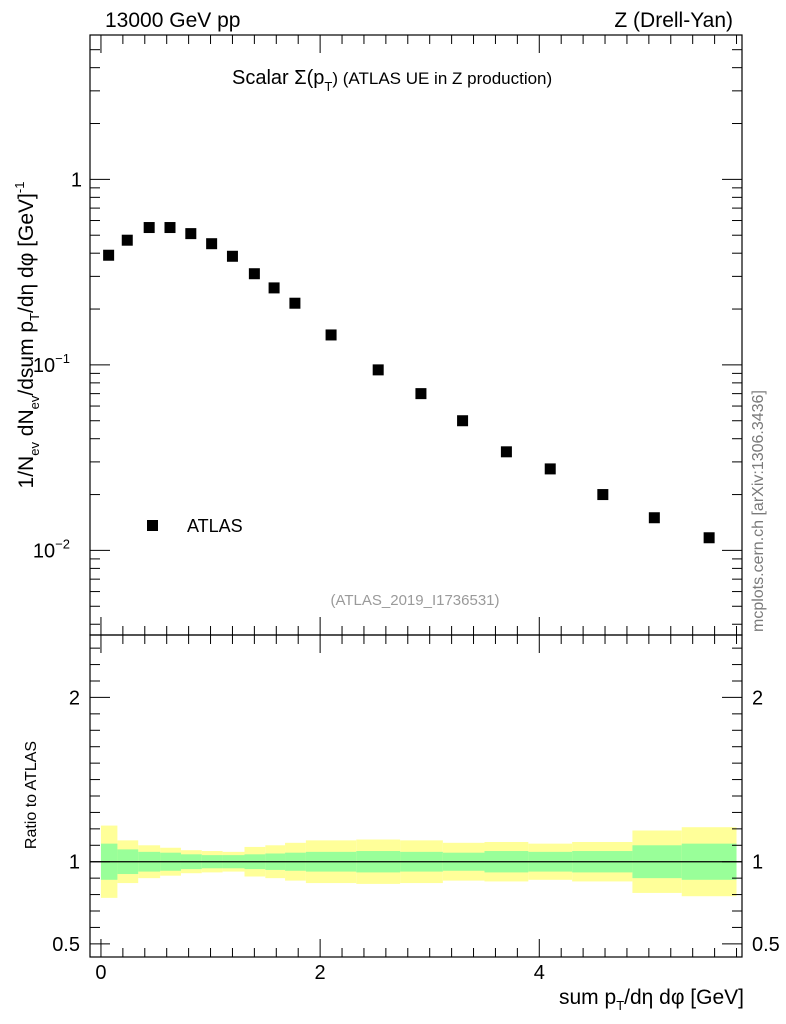 This screenshot has width=786, height=1024. I want to click on ratio-y-tick-label-left: 1, so click(74, 863).